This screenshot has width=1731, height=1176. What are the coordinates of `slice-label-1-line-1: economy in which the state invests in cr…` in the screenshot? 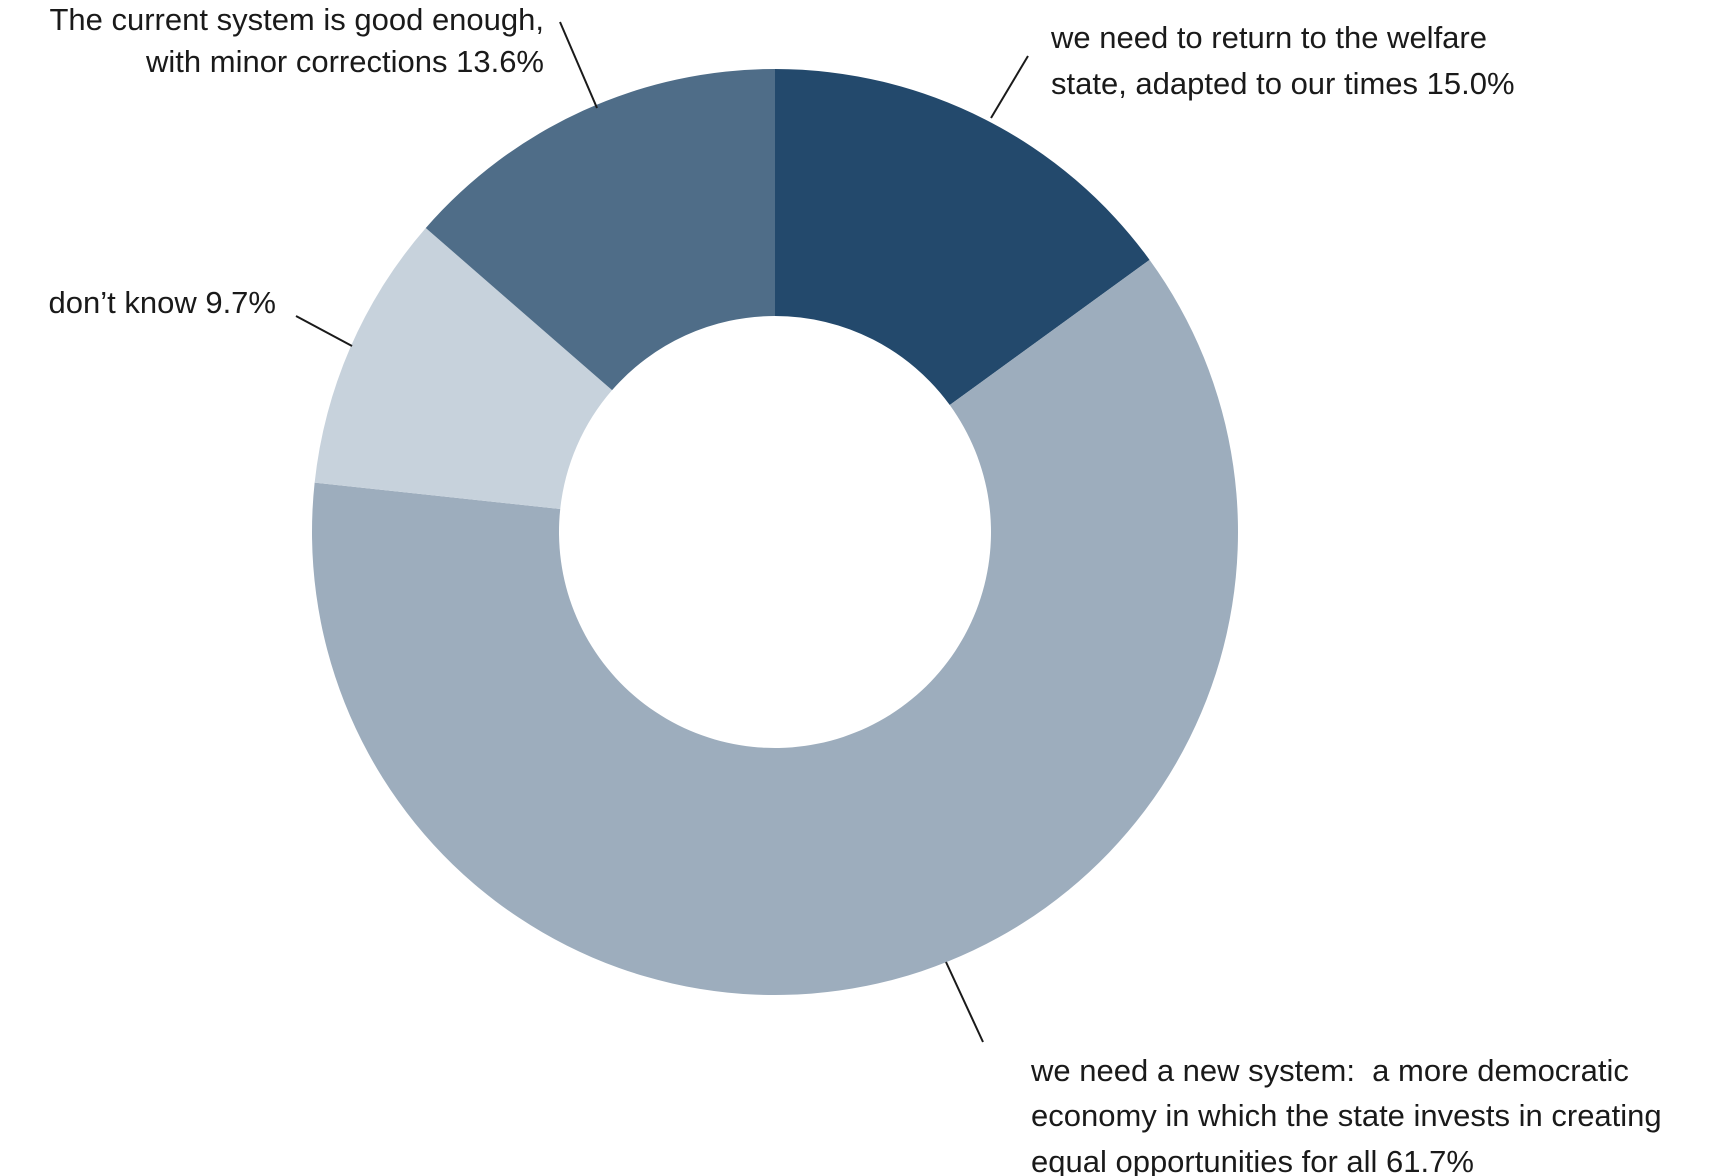 It's located at (1346, 1115).